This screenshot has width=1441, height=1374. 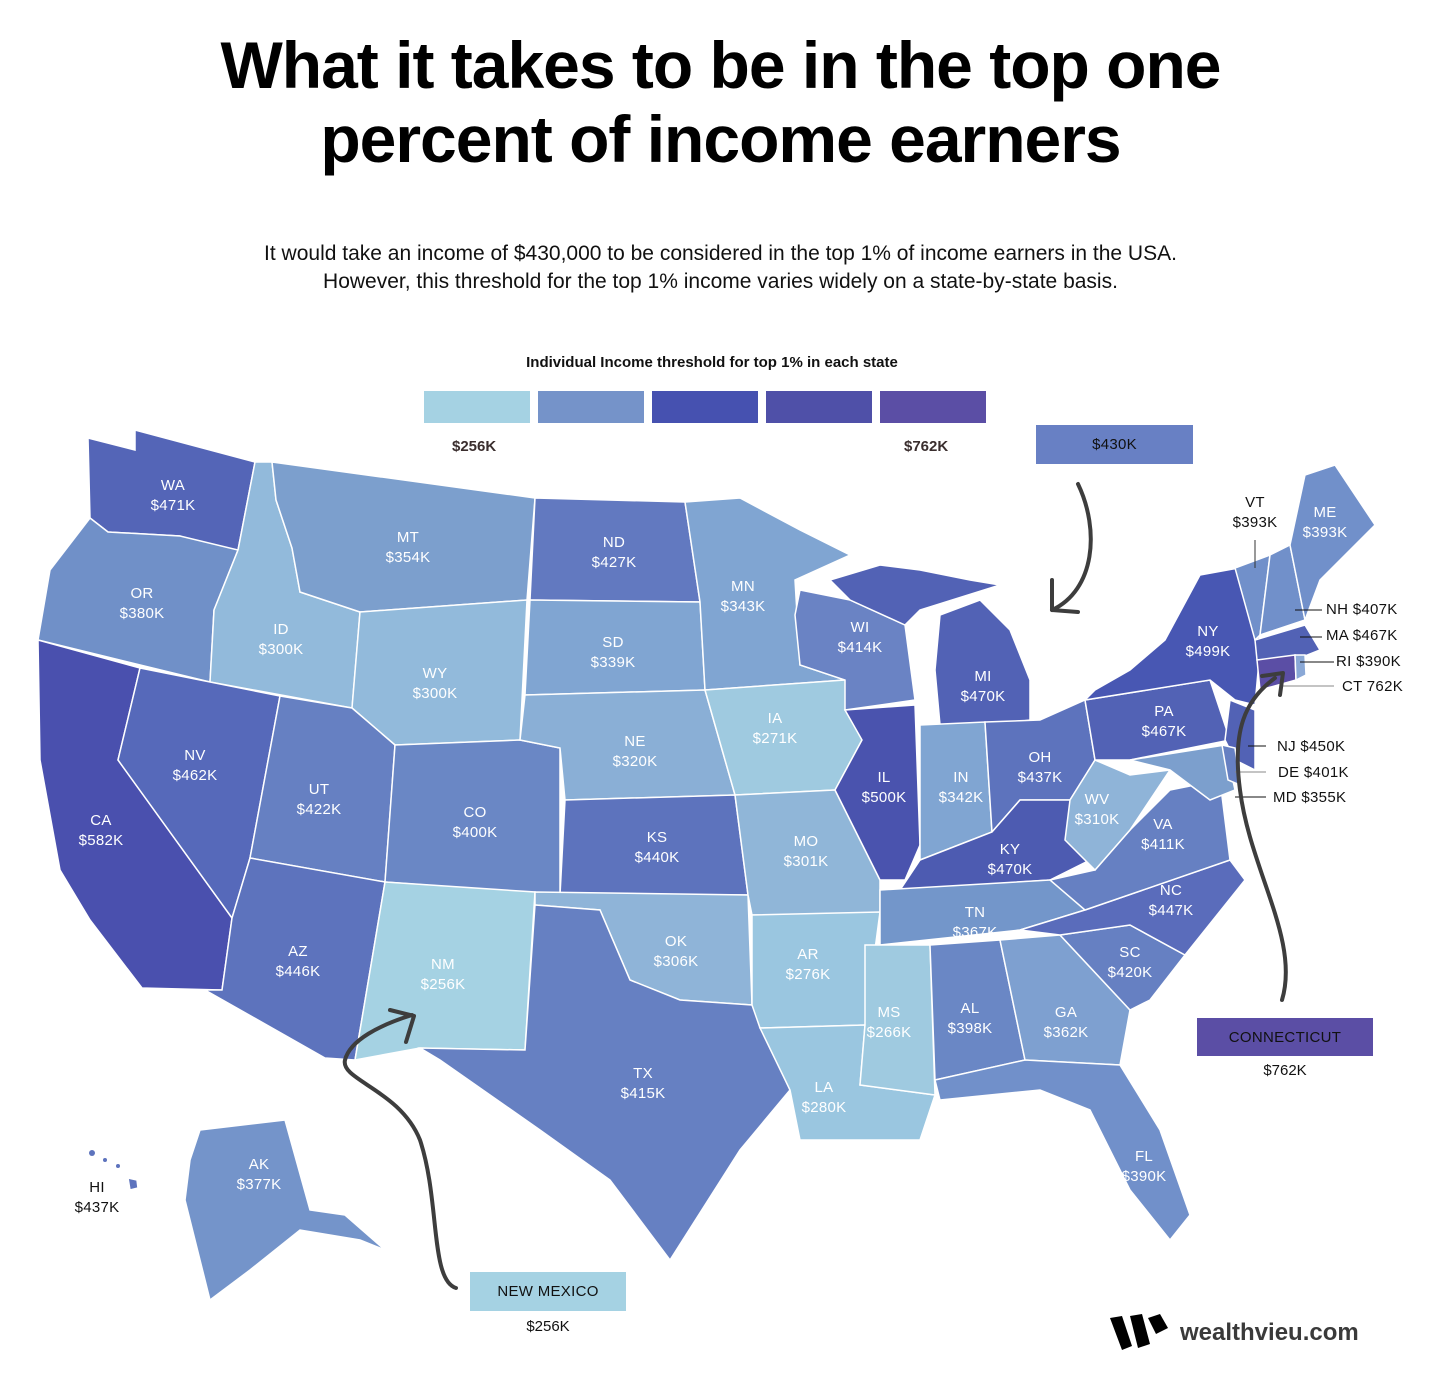 I want to click on state-HI, so click(x=133, y=1184).